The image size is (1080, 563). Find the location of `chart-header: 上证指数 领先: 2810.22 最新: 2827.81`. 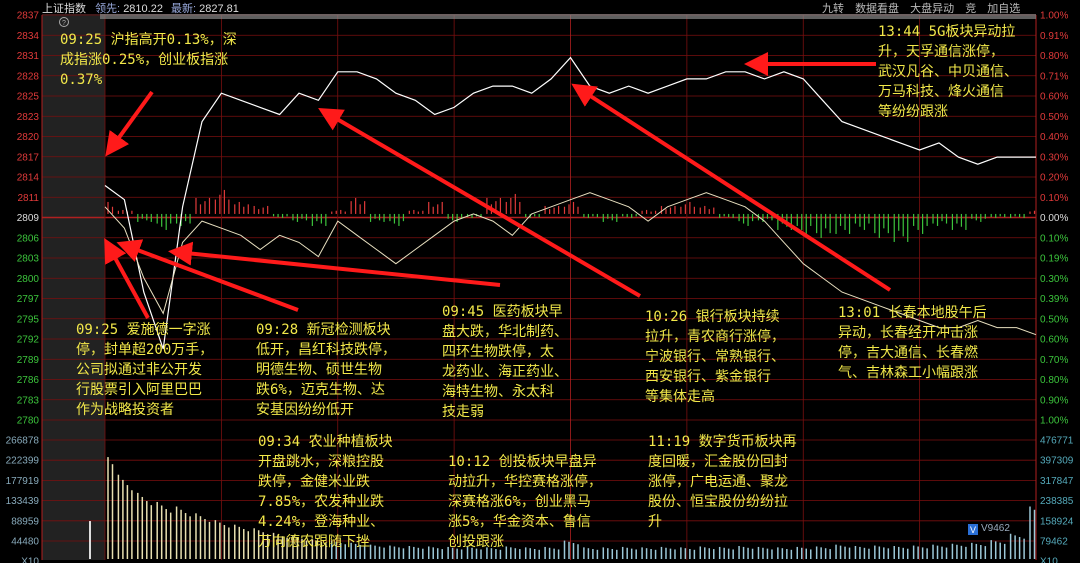

chart-header: 上证指数 领先: 2810.22 最新: 2827.81 is located at coordinates (143, 8).